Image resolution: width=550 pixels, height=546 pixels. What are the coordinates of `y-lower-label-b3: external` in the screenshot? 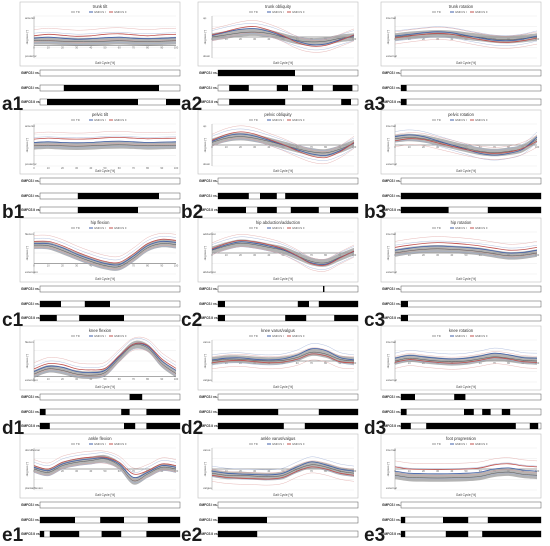 It's located at (391, 164).